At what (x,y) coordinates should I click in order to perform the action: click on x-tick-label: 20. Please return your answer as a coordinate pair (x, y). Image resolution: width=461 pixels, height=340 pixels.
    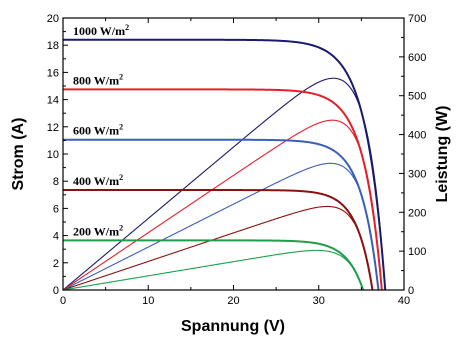
    Looking at the image, I should click on (233, 301).